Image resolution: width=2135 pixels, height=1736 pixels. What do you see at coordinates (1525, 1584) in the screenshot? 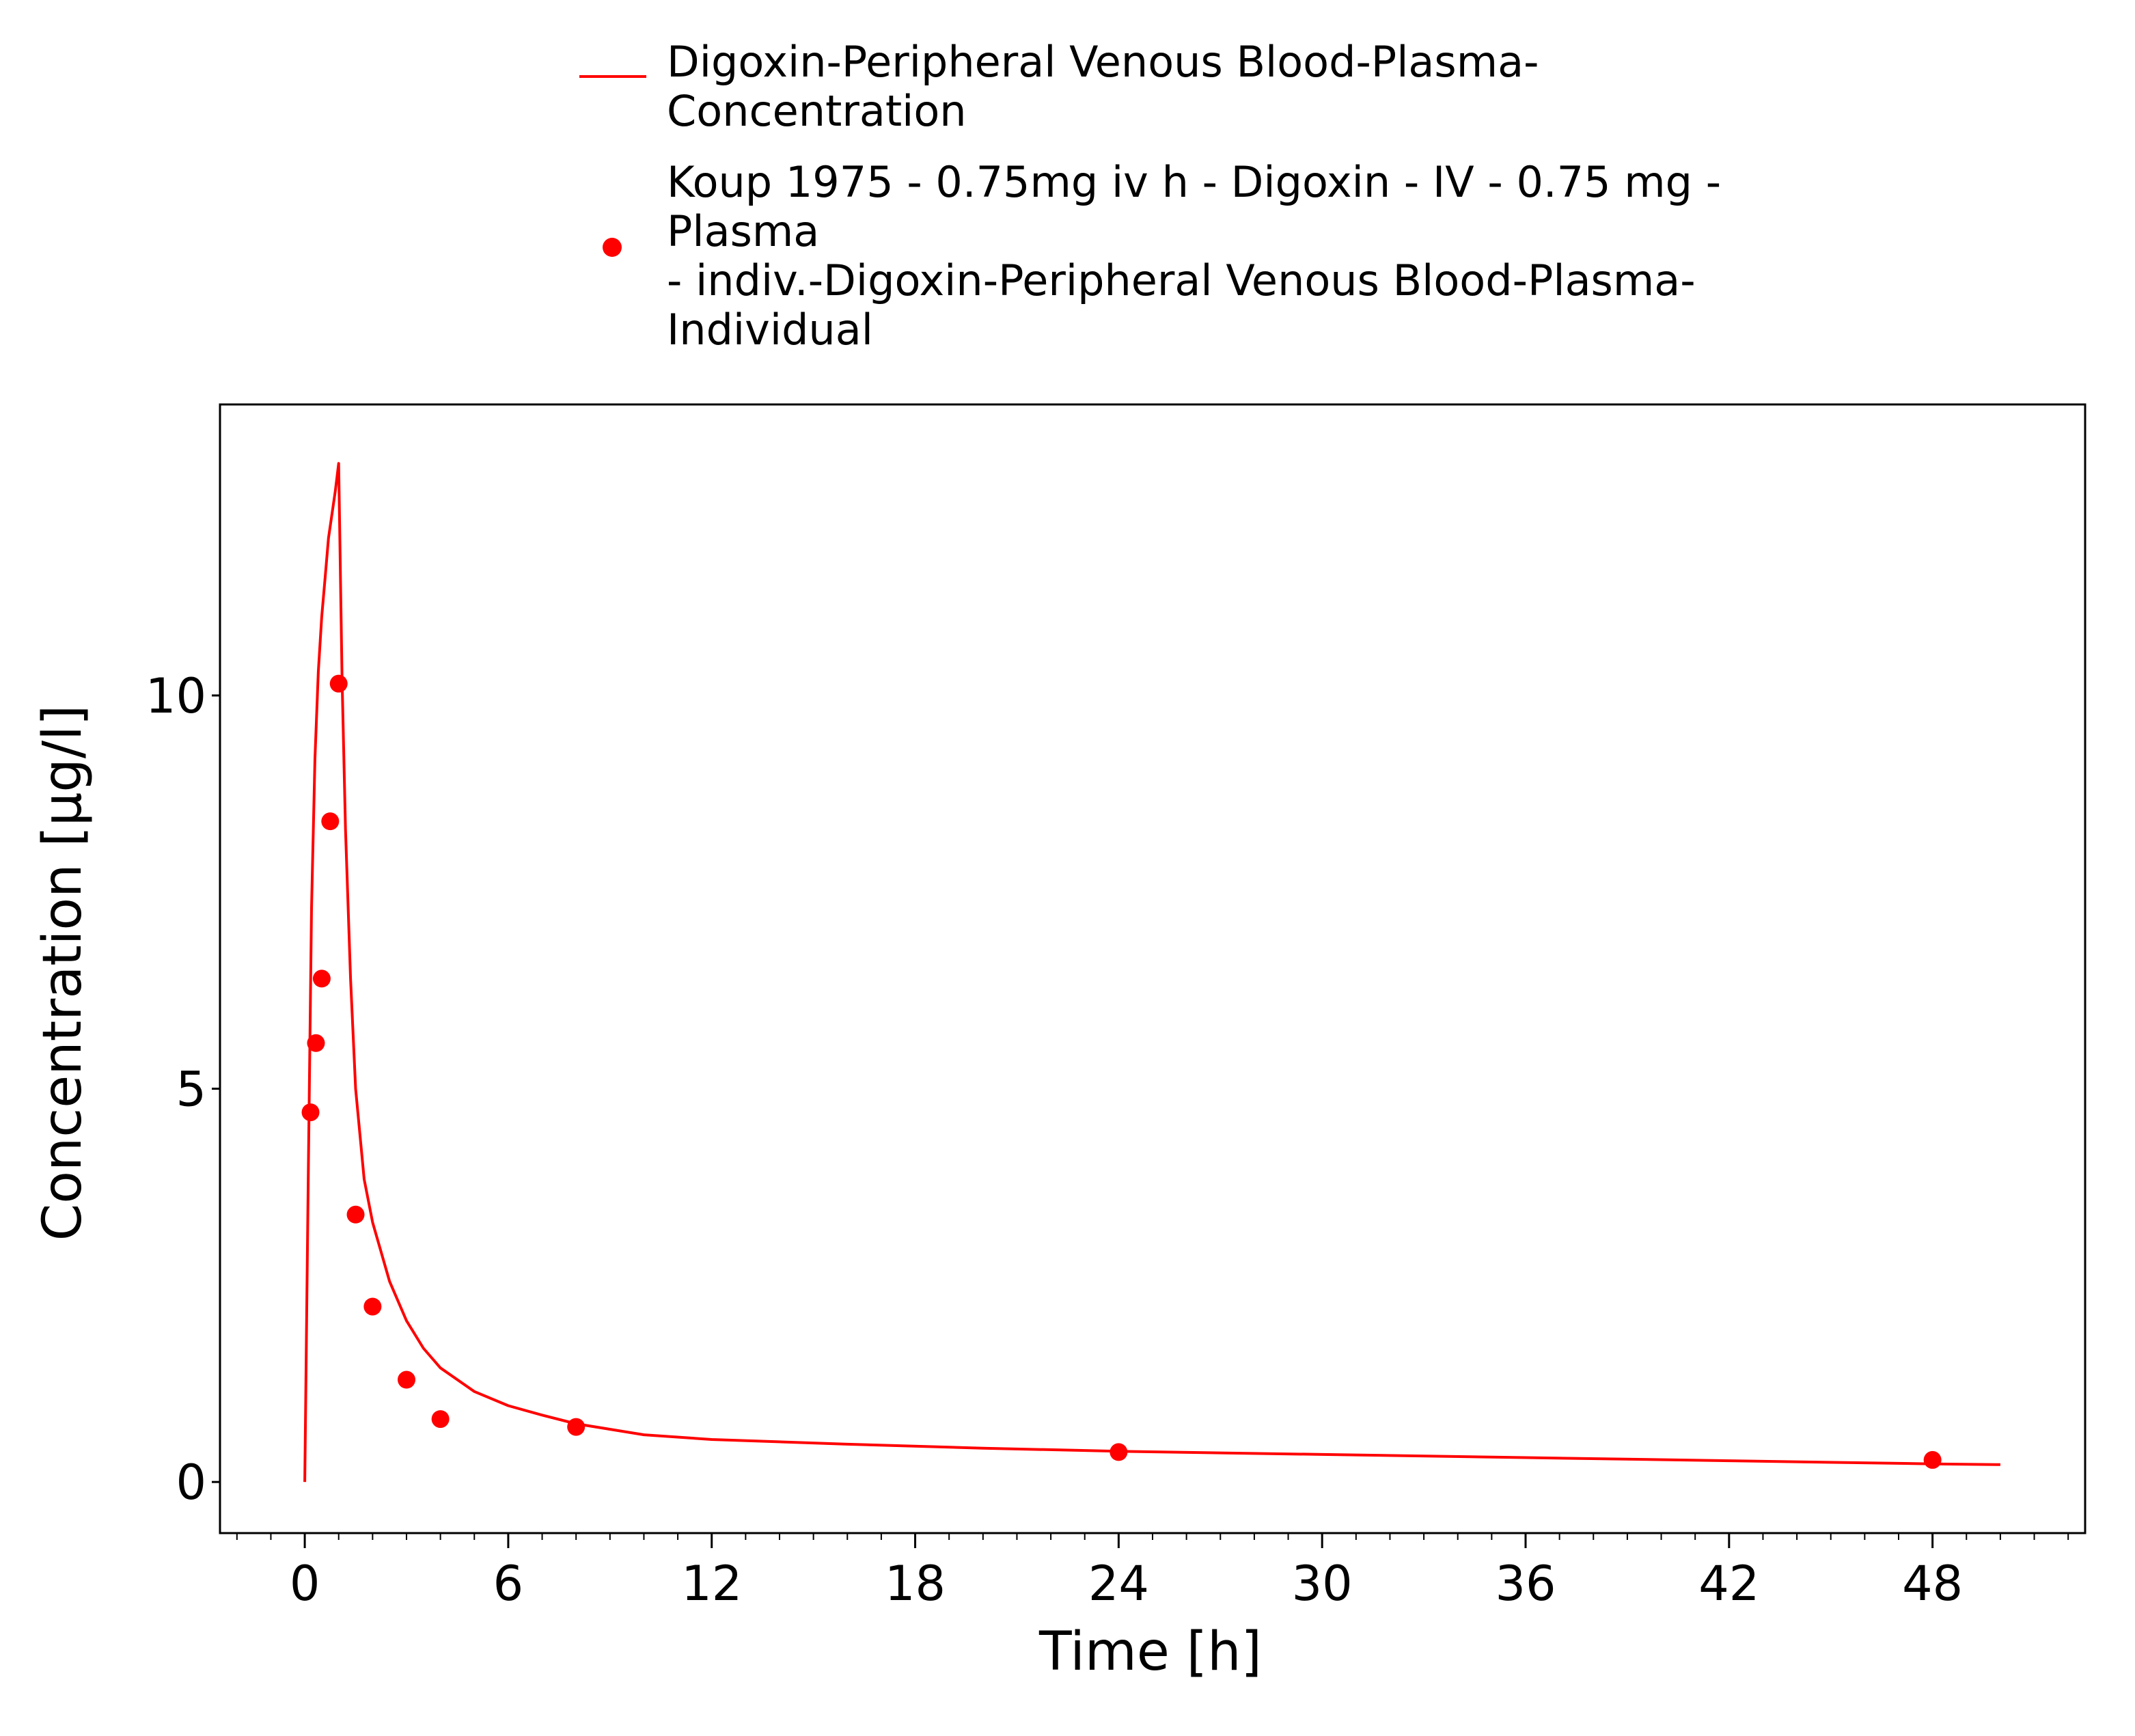
I see `x-tick-label: 36` at bounding box center [1525, 1584].